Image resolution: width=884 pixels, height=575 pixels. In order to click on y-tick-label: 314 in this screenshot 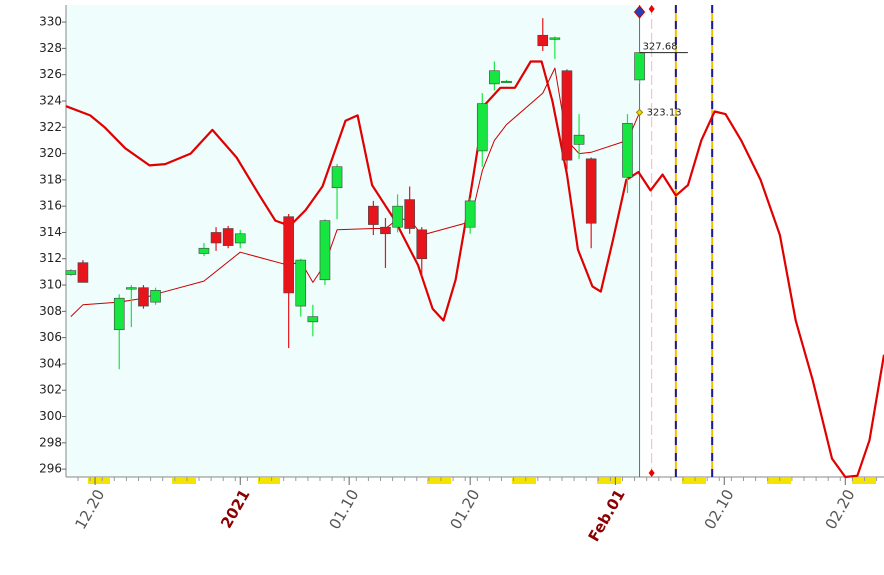, I will do `click(50, 232)`.